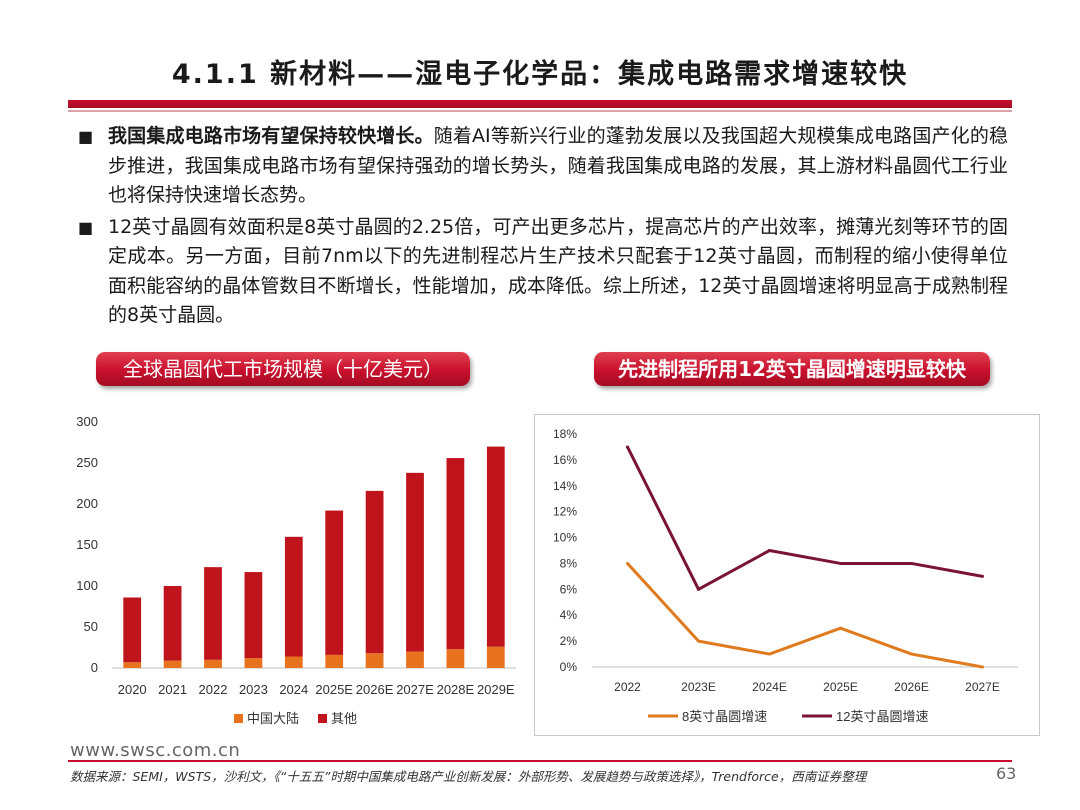  I want to click on title-underline, so click(540, 104).